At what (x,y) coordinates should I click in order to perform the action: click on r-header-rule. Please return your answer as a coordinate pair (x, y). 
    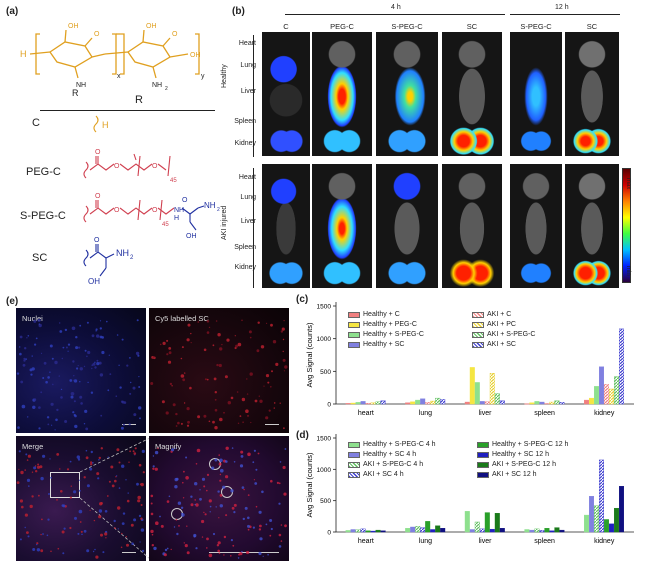
    Looking at the image, I should click on (127, 110).